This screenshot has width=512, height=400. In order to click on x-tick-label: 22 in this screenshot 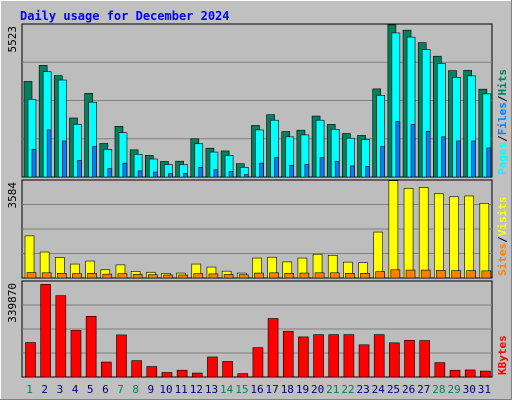, I will do `click(347, 389)`.